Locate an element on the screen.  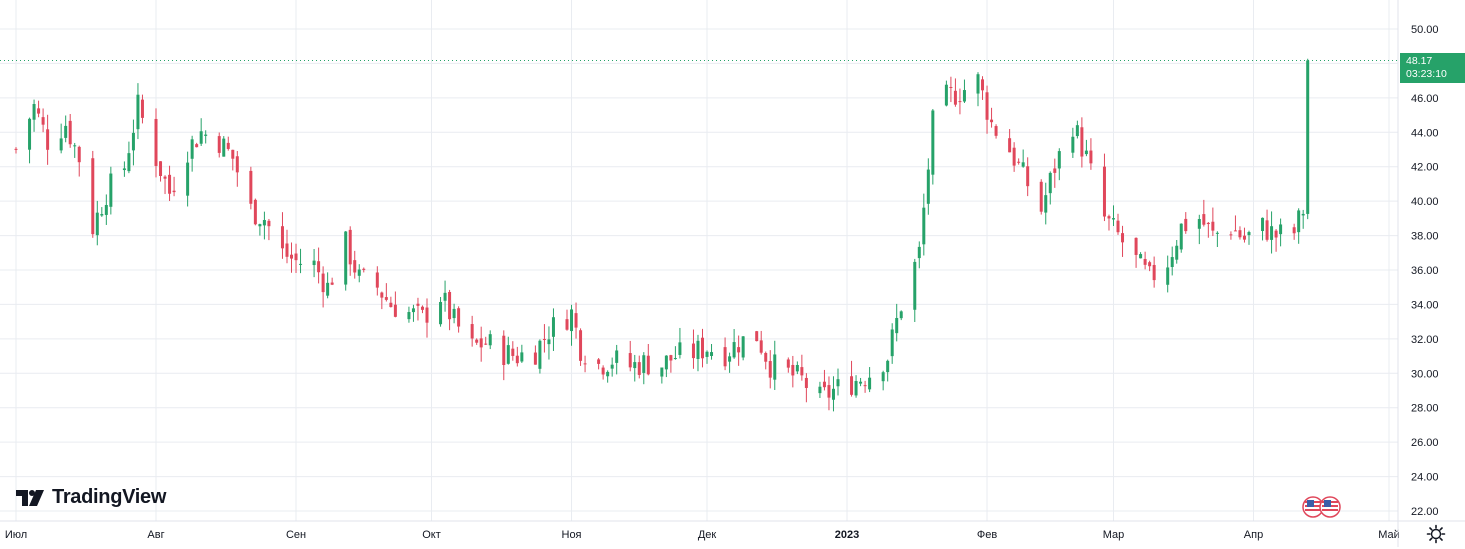
countdown-timer: 03:23:10 is located at coordinates (1426, 74).